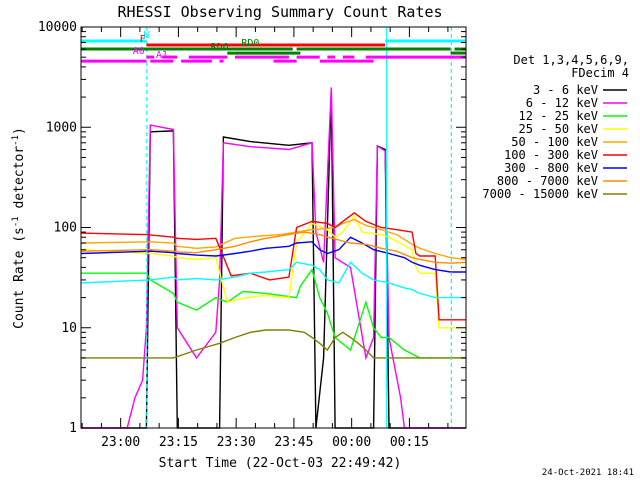  What do you see at coordinates (143, 39) in the screenshot?
I see `flag-label-f: F` at bounding box center [143, 39].